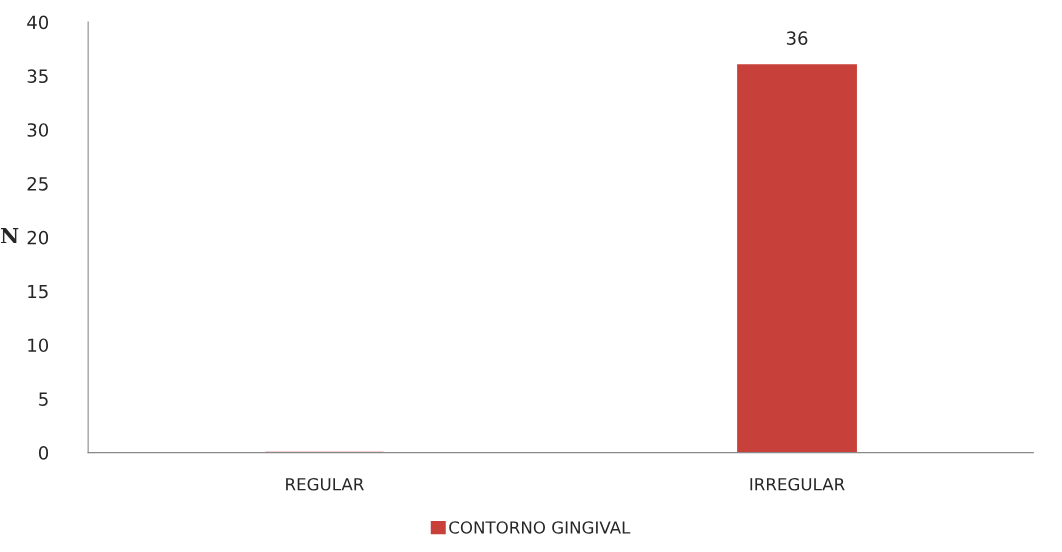 The height and width of the screenshot is (552, 1062). I want to click on y-axis-title: N, so click(10, 235).